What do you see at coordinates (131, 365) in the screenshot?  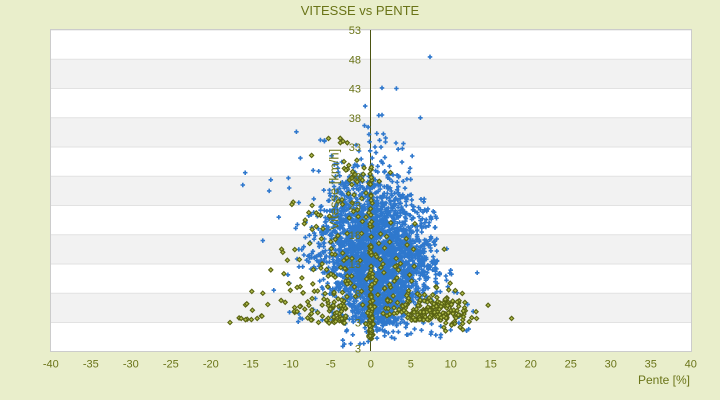 I see `svg-text: -30` at bounding box center [131, 365].